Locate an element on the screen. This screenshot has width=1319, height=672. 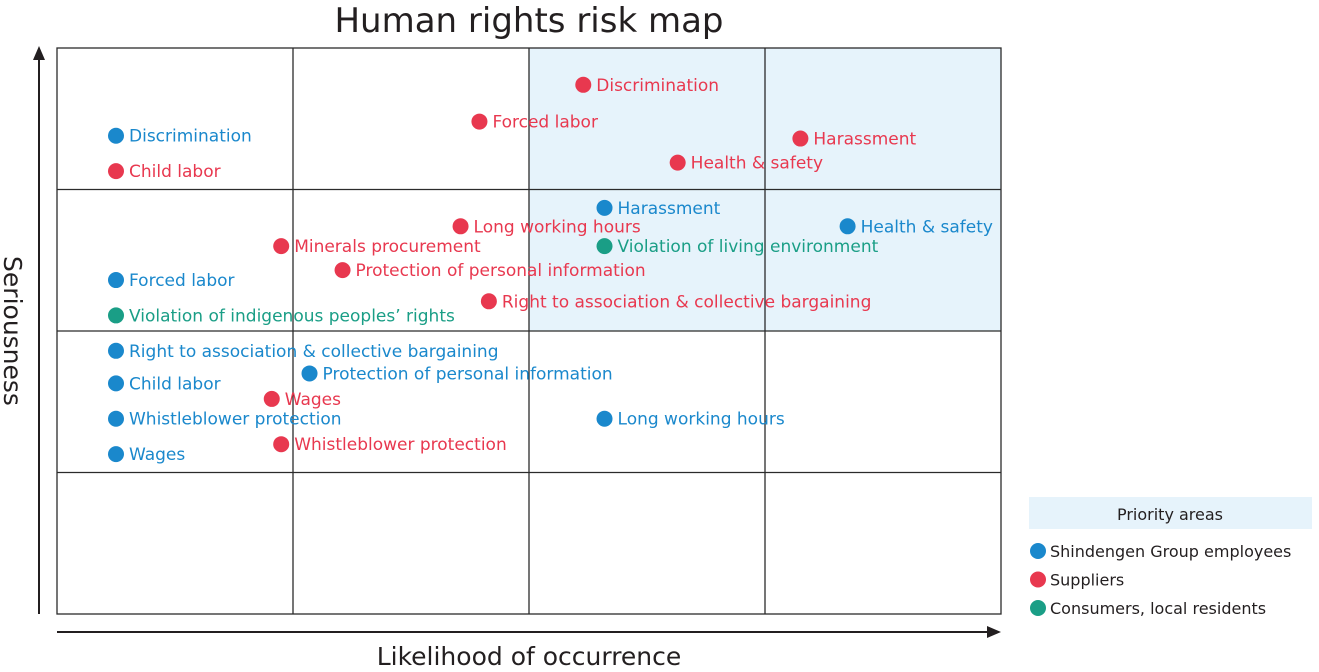
data-point-suppliers: Protection of personal information is located at coordinates (490, 271).